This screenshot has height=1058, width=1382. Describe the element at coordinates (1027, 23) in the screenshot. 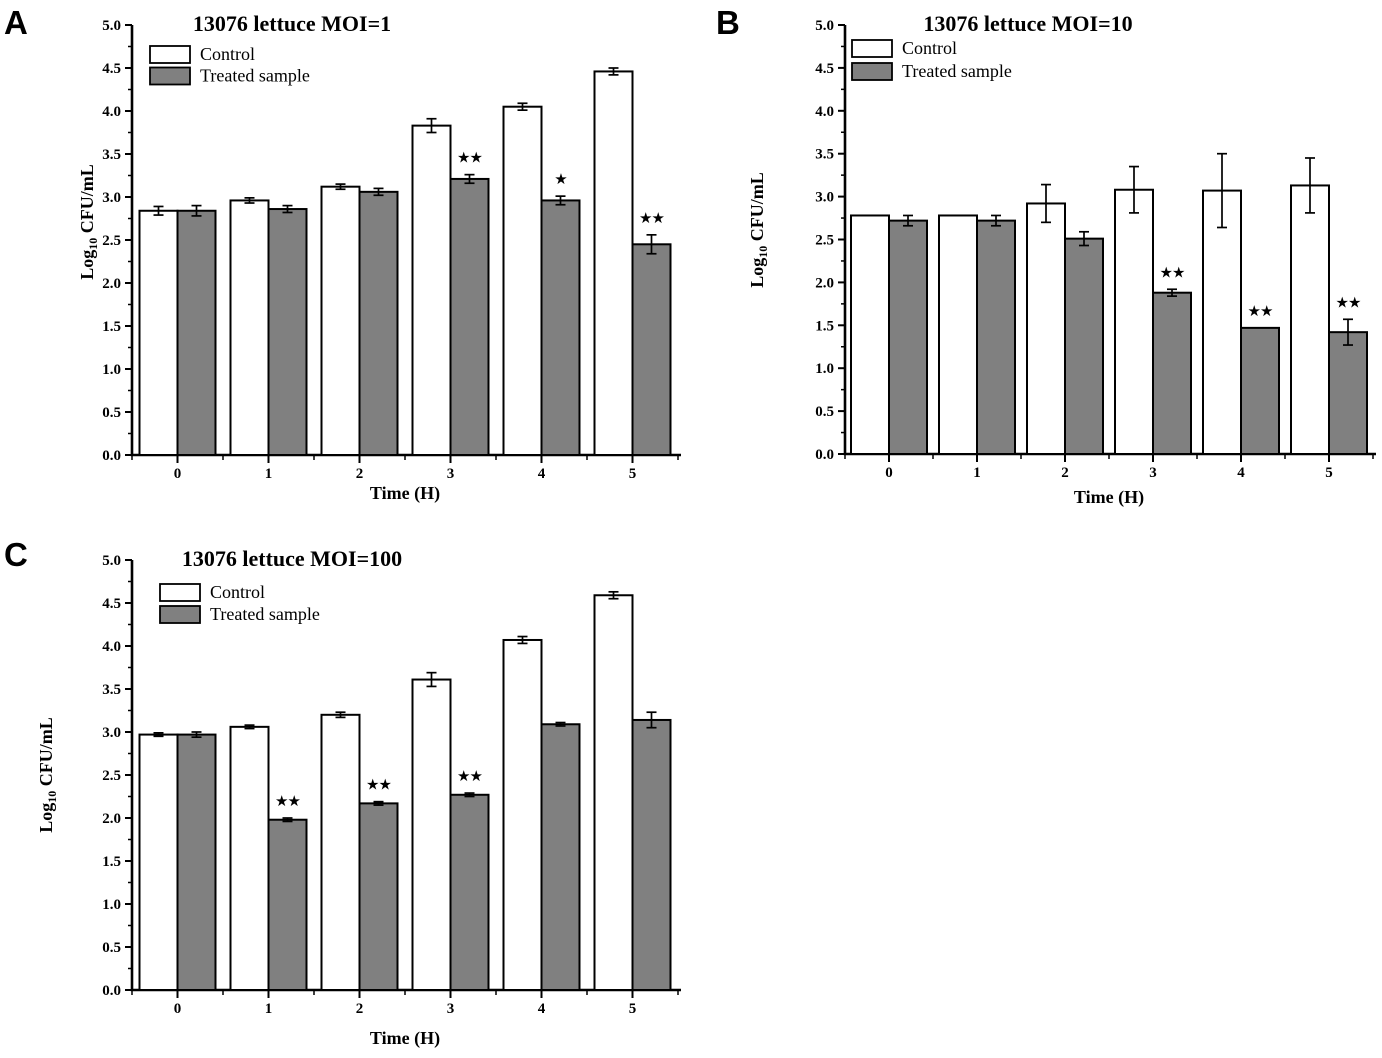

I see `chart-title-B: 13076 lettuce MOI=10` at that location.